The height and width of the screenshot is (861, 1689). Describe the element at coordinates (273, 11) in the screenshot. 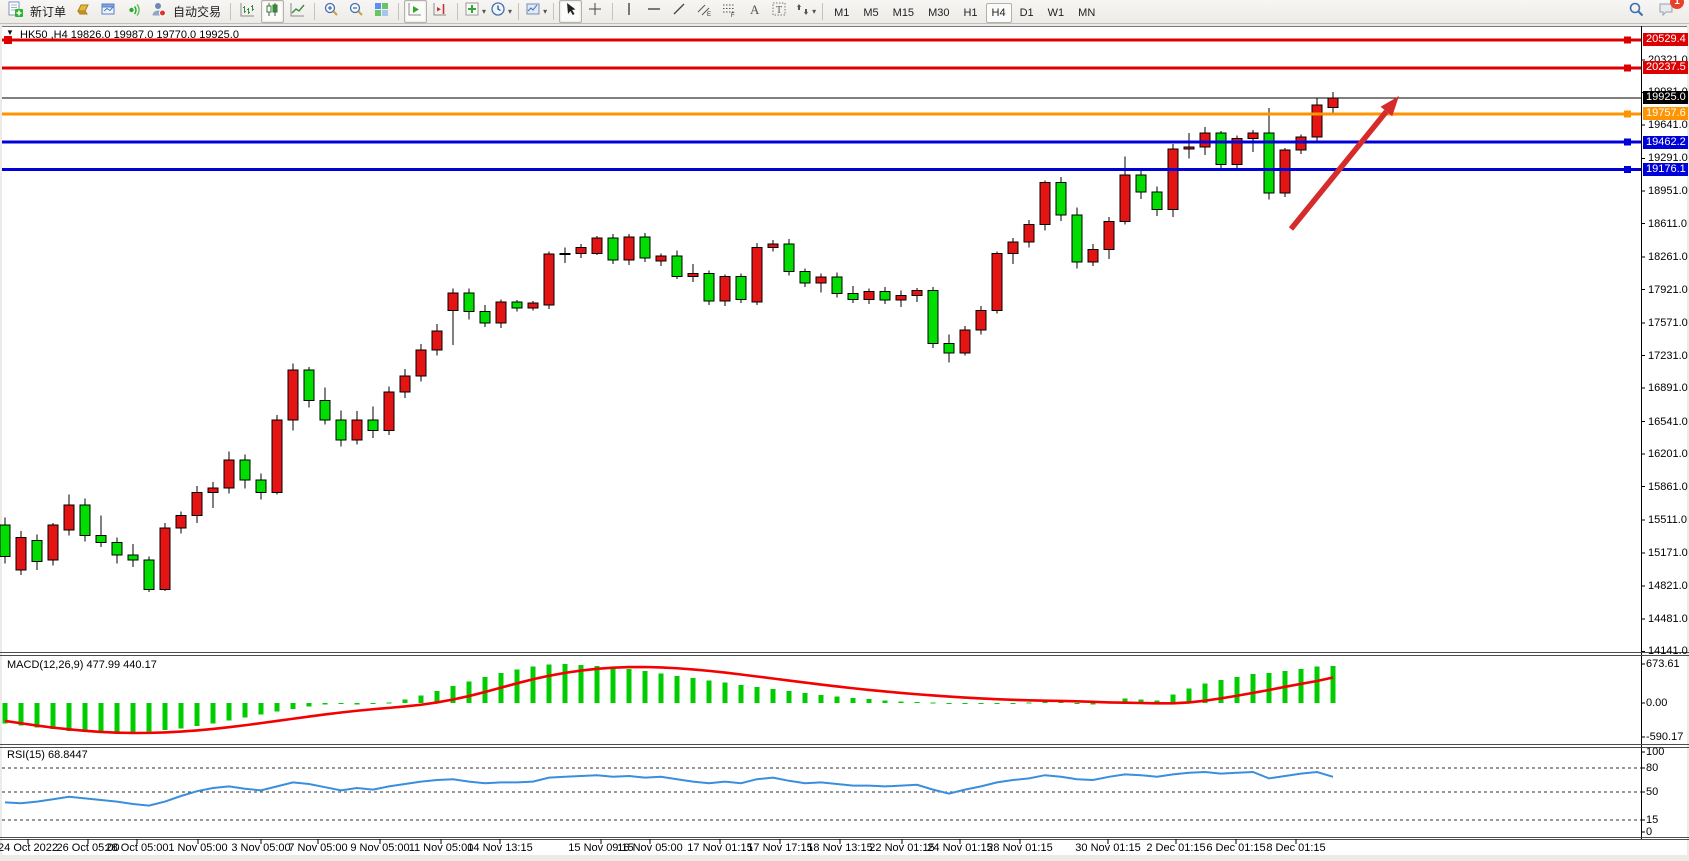

I see `candlestick-chart-button` at that location.